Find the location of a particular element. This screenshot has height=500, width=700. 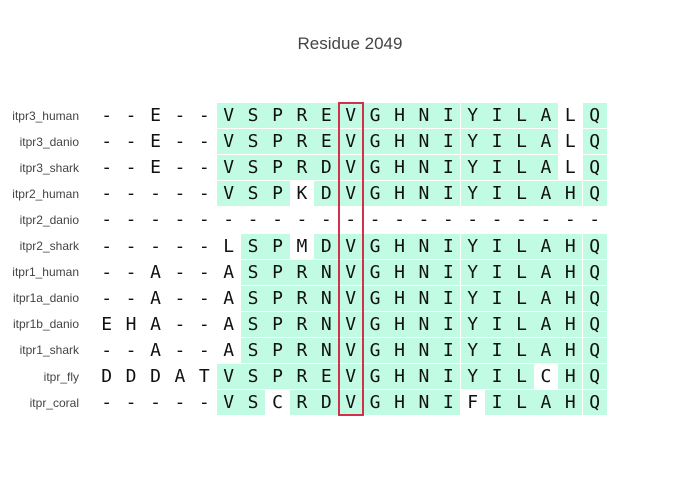

species-label: itpr1a_danio is located at coordinates (45, 298).